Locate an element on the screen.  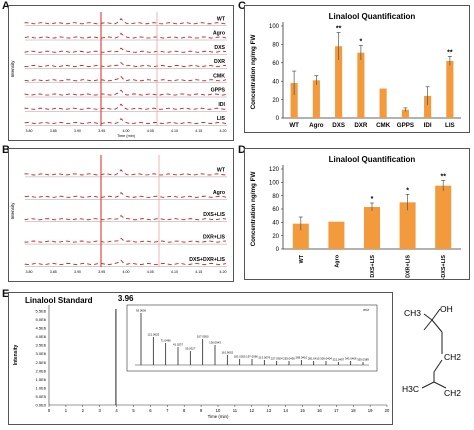
x-tick-label: 15 is located at coordinates (302, 410).